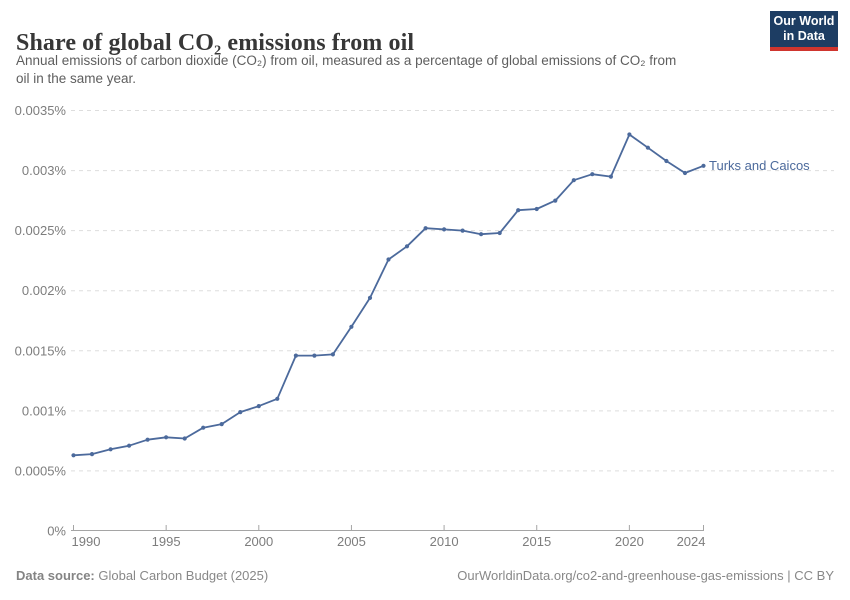 The width and height of the screenshot is (850, 600). What do you see at coordinates (804, 21) in the screenshot?
I see `owid-logo-line1: Our World` at bounding box center [804, 21].